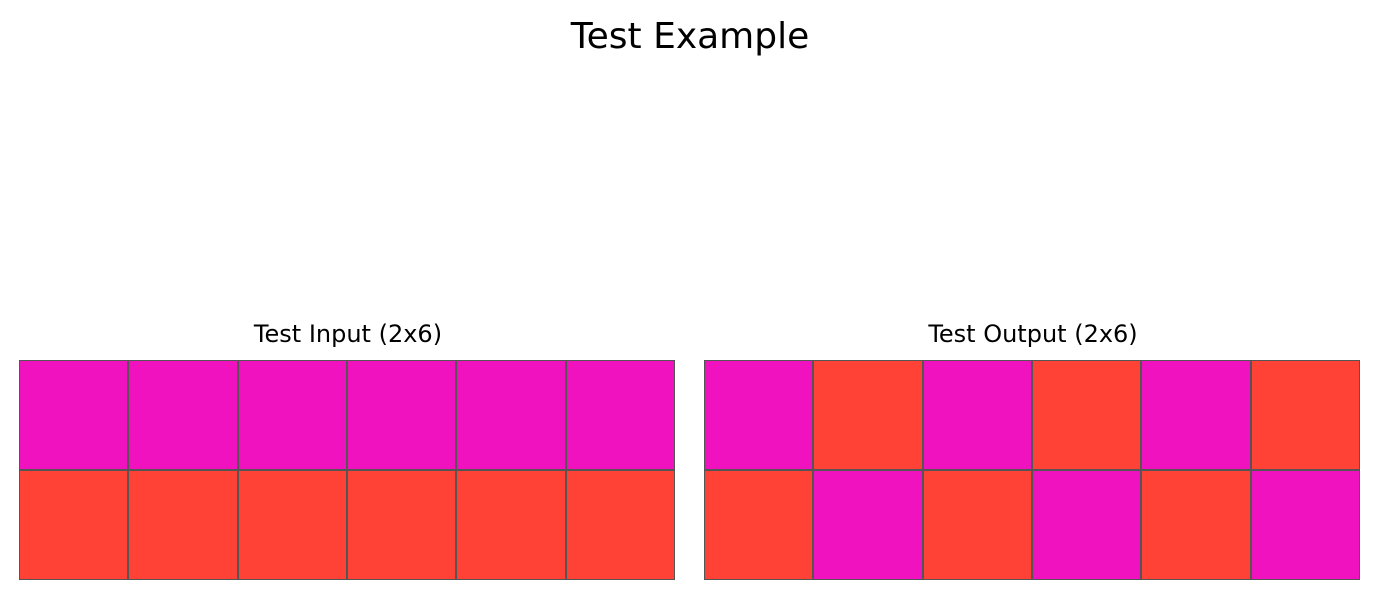 Image resolution: width=1380 pixels, height=599 pixels. What do you see at coordinates (1033, 334) in the screenshot?
I see `test-output-title: Test Output (2x6)` at bounding box center [1033, 334].